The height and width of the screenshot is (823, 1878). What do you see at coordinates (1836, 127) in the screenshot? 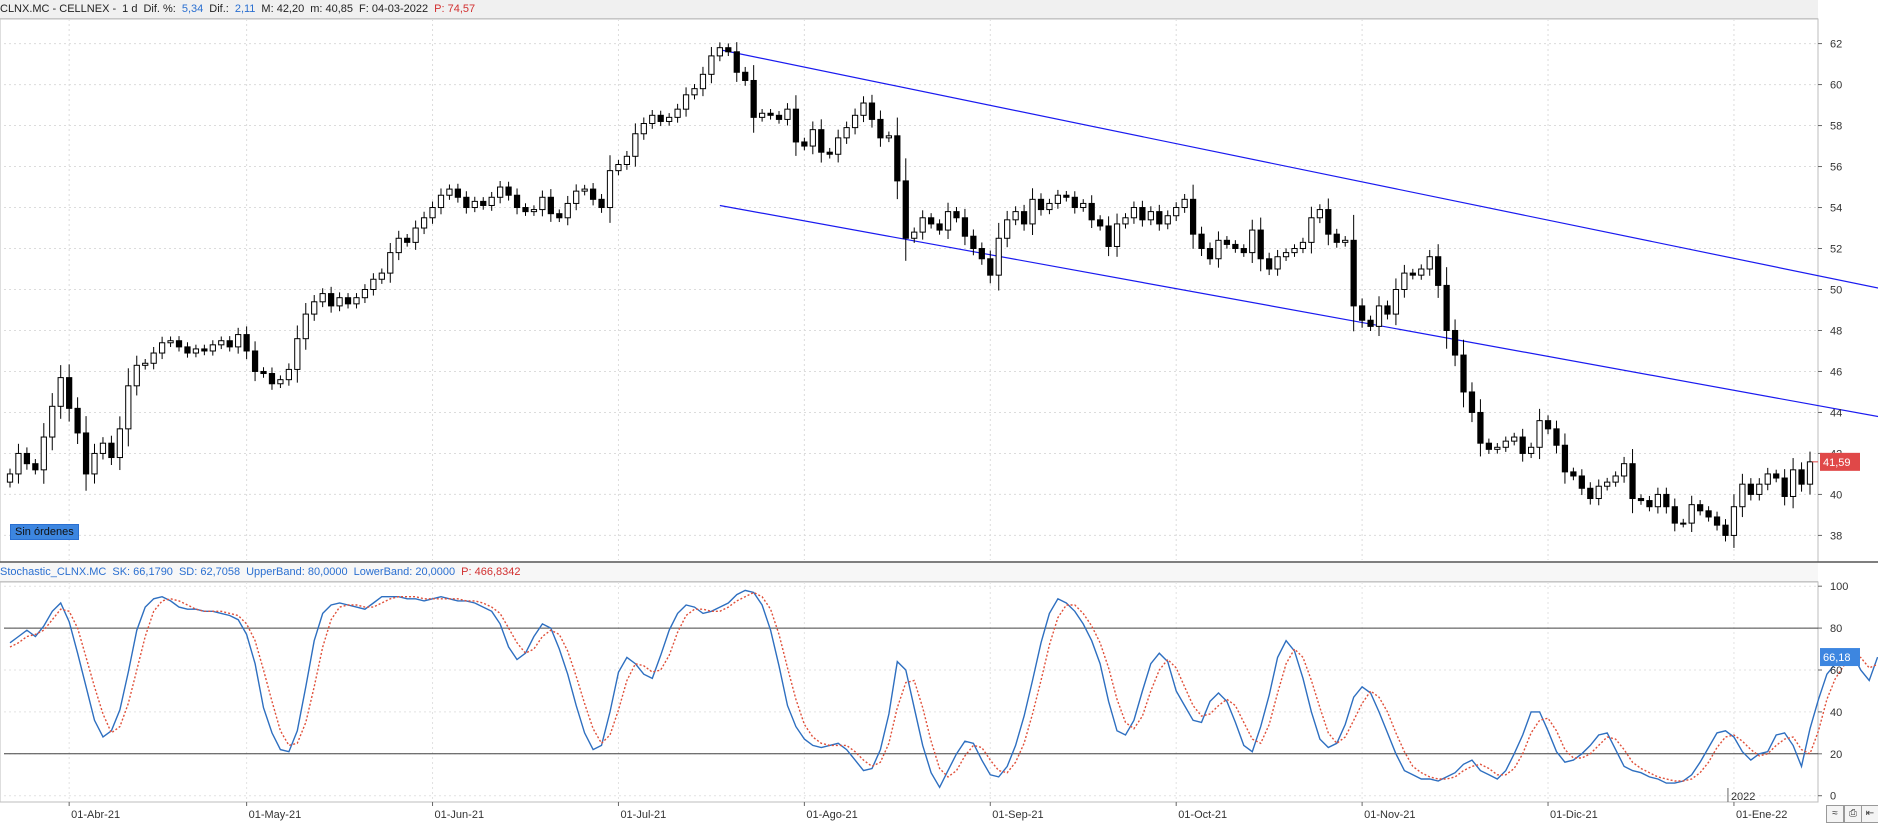
I see `price-tick-label: 58` at bounding box center [1836, 127].